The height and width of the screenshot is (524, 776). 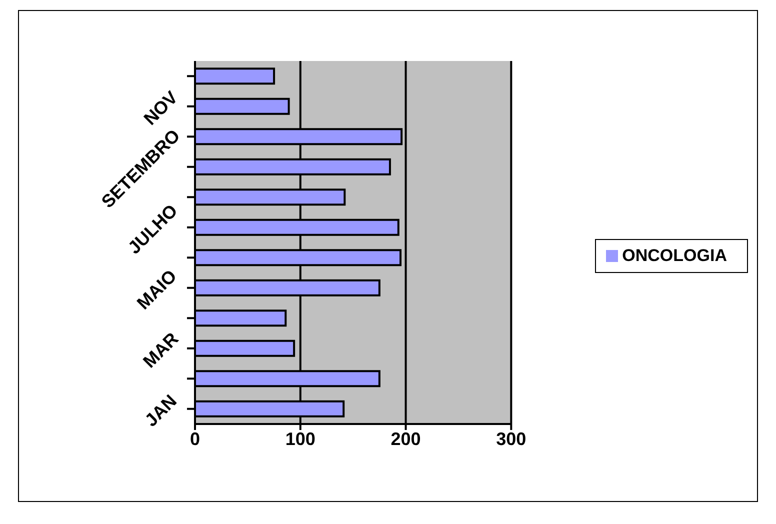 I want to click on legend-label: ONCOLOGIA, so click(x=674, y=255).